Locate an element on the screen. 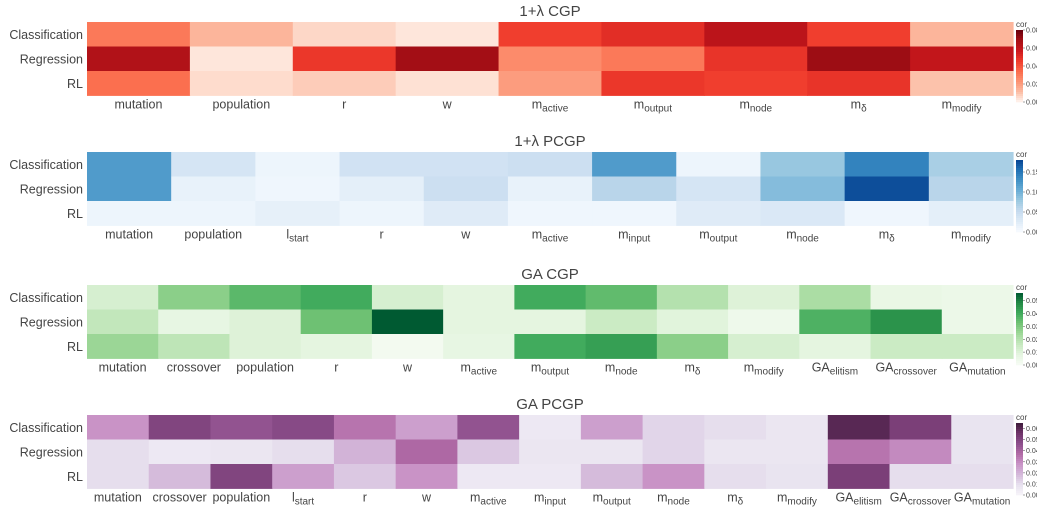 Image resolution: width=1037 pixels, height=512 pixels. column-label-base: crossover is located at coordinates (180, 498).